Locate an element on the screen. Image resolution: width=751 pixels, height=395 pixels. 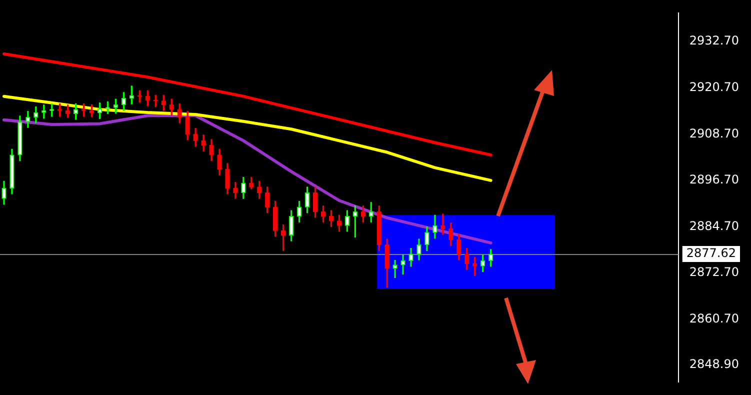
y-tick-label: 2884.70 is located at coordinates (714, 225).